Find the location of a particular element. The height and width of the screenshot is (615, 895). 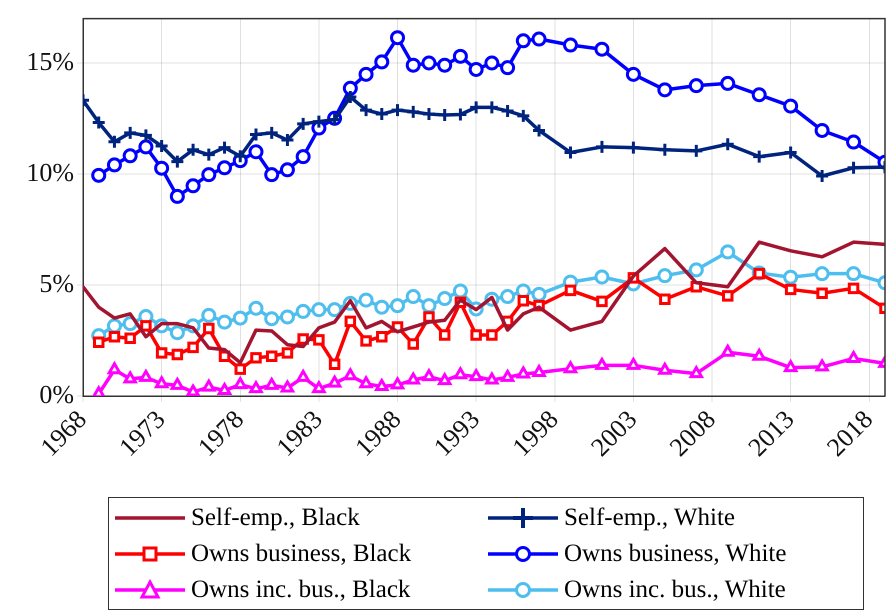

y-tick-label: 10% is located at coordinates (50, 172).